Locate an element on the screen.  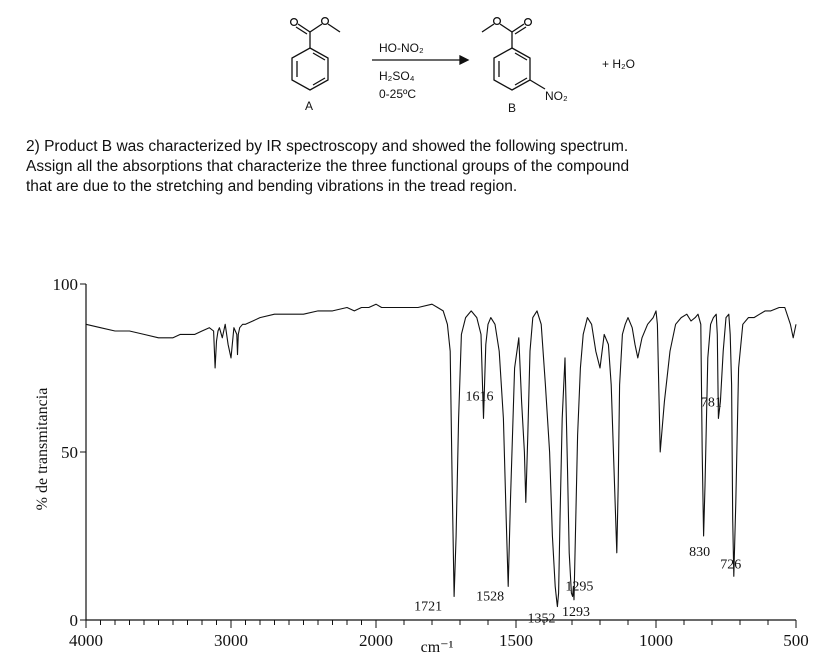
x-tick-label: 1500 is located at coordinates (516, 640).